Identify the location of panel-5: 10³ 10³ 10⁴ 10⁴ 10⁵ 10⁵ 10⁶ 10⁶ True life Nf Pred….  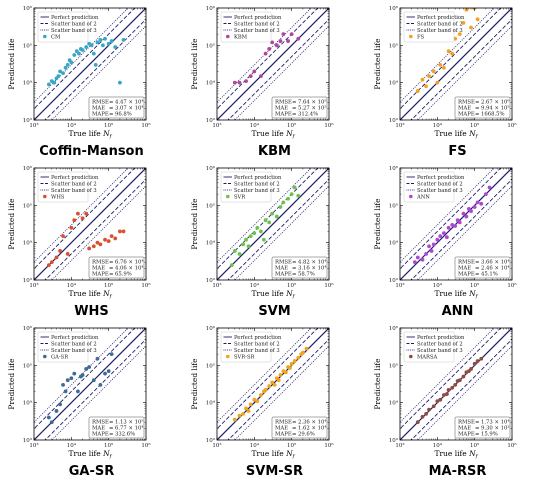
(457, 240).